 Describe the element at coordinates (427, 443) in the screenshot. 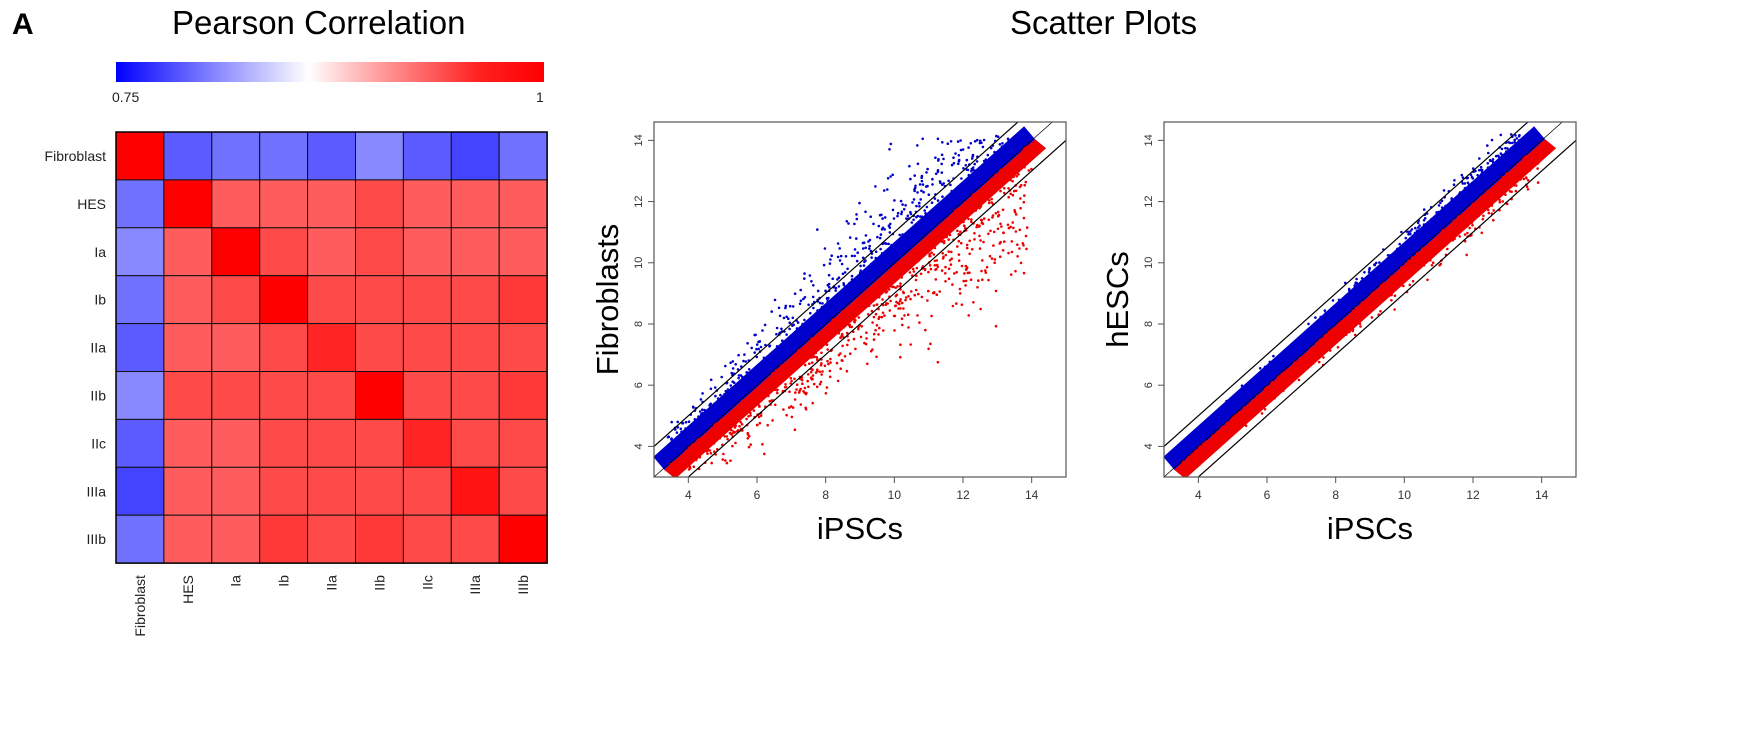

I see `heatmap-cell-IIc-IIc` at that location.